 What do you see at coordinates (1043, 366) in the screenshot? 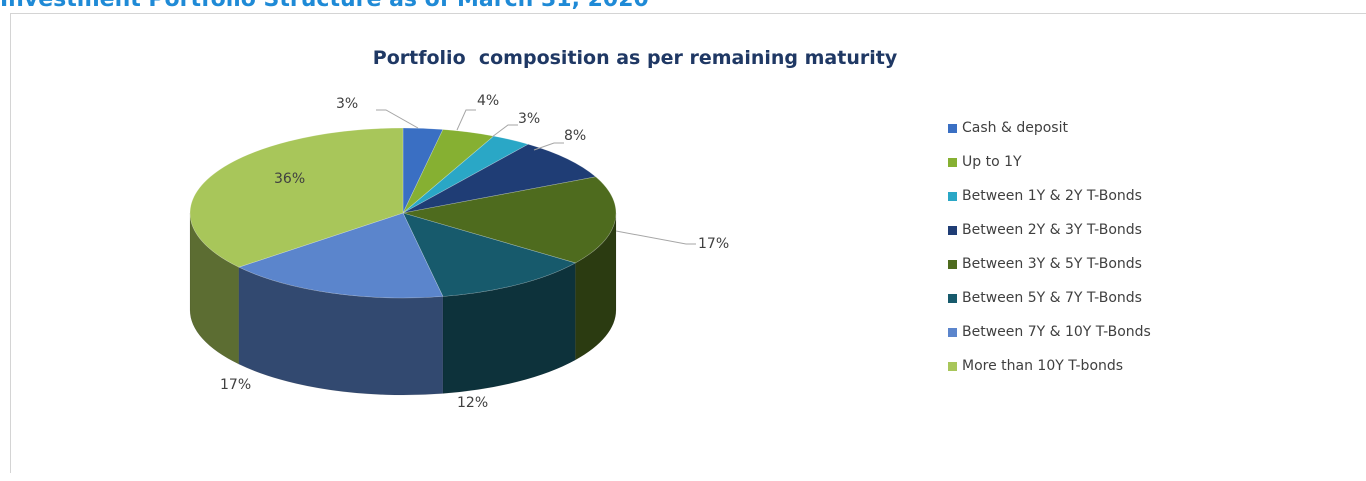
I see `legend-label: More than 10Y T-bonds` at bounding box center [1043, 366].